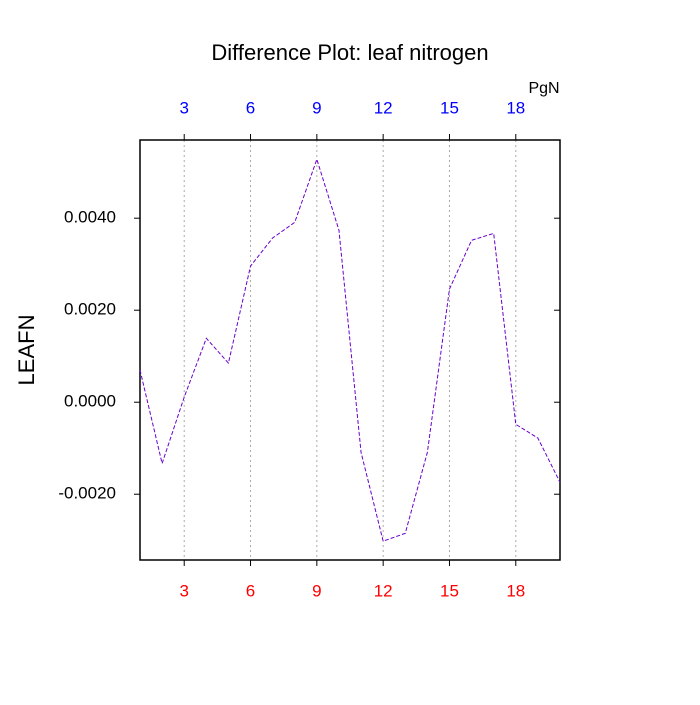 The height and width of the screenshot is (705, 700). What do you see at coordinates (449, 590) in the screenshot?
I see `x-tick-label: 15` at bounding box center [449, 590].